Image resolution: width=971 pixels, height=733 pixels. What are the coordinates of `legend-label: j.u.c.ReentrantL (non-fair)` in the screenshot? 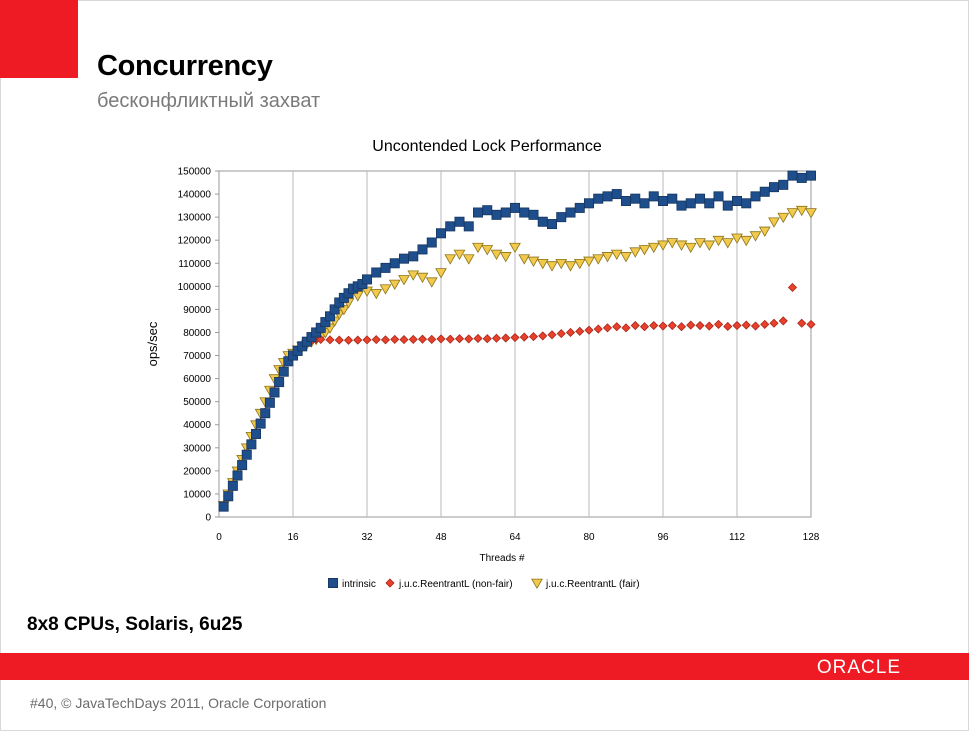 It's located at (455, 584).